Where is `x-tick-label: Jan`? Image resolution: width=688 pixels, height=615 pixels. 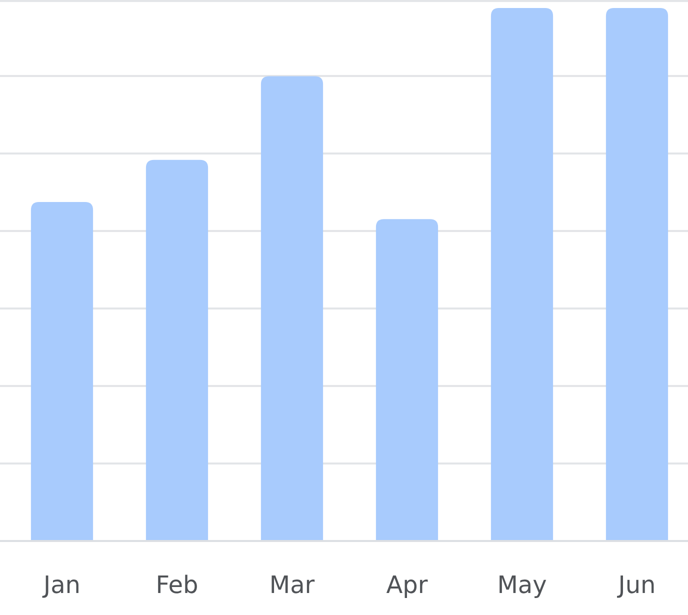 x-tick-label: Jan is located at coordinates (61, 585).